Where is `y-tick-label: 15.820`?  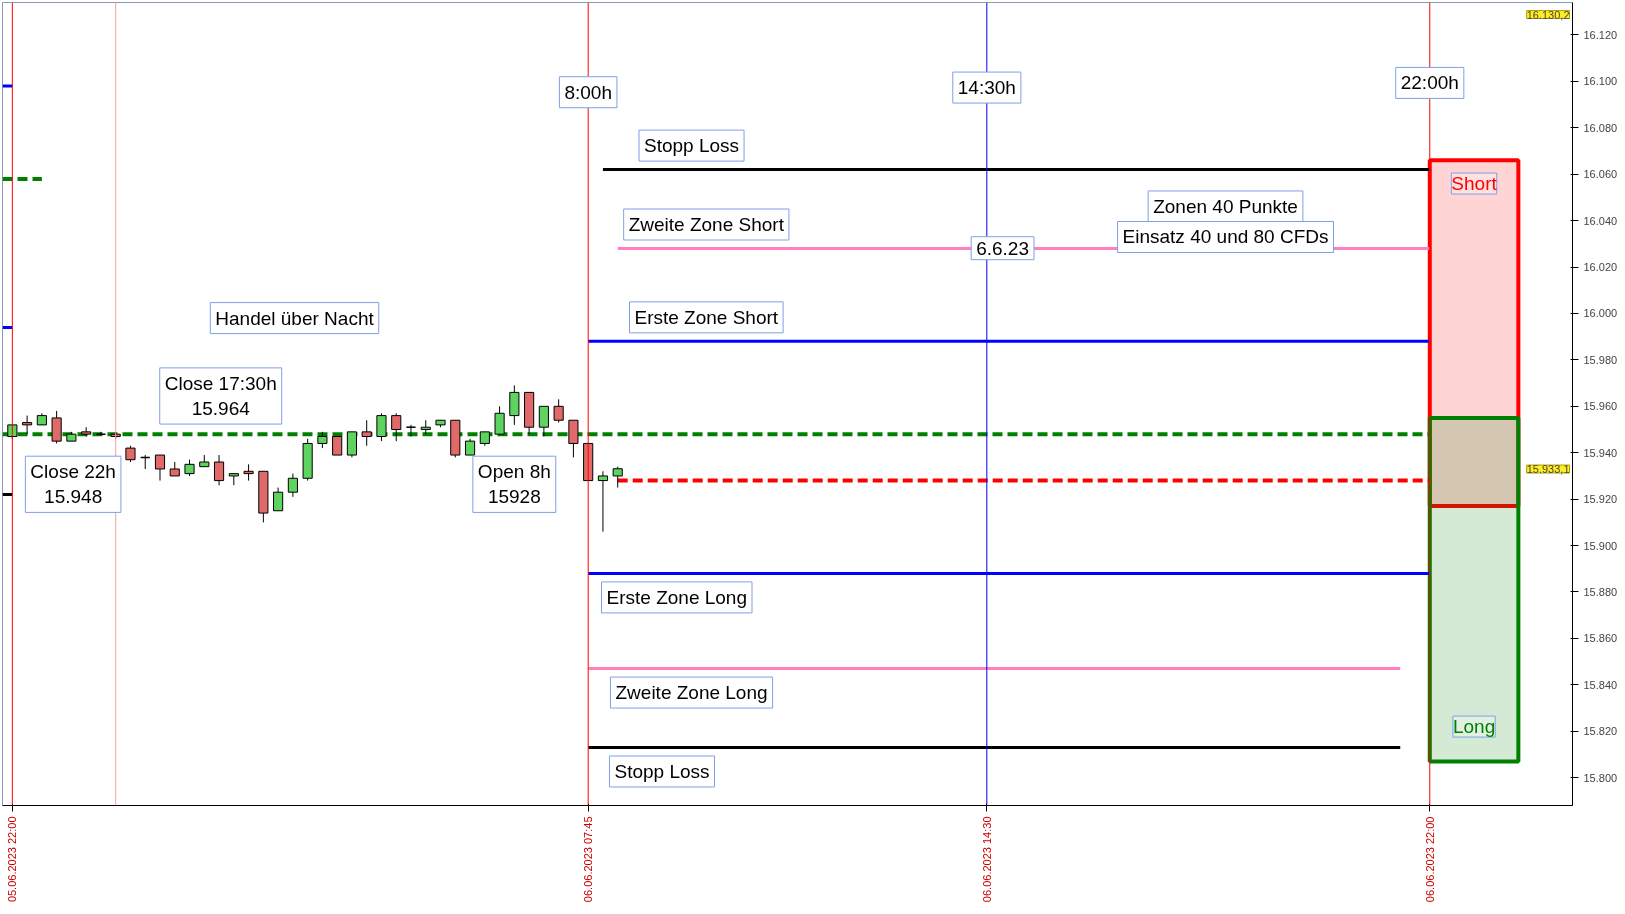
y-tick-label: 15.820 is located at coordinates (1600, 731).